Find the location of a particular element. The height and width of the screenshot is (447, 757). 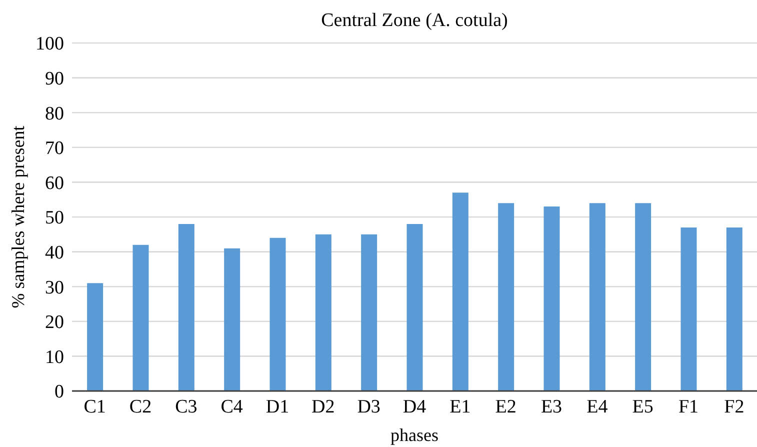

y-tick-label: 40 is located at coordinates (54, 253).